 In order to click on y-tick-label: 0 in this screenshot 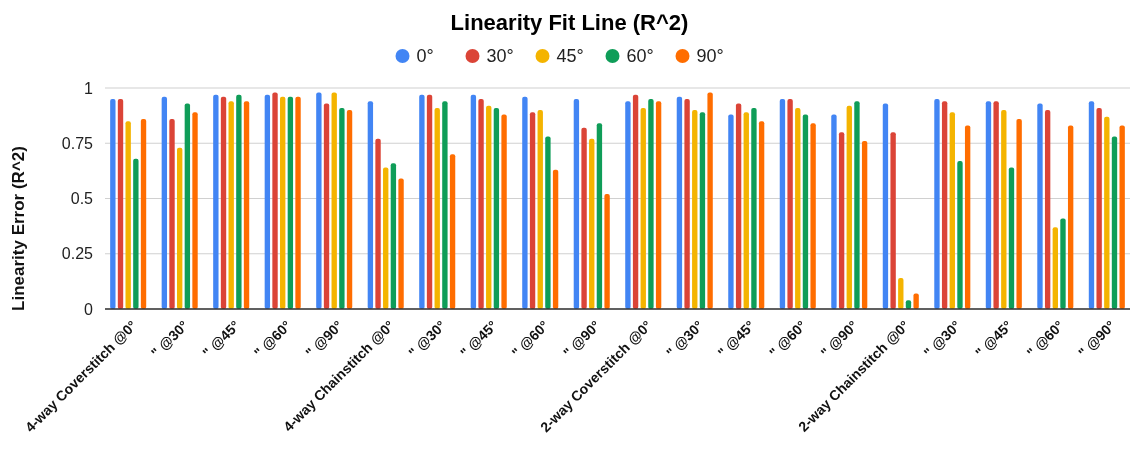, I will do `click(89, 309)`.